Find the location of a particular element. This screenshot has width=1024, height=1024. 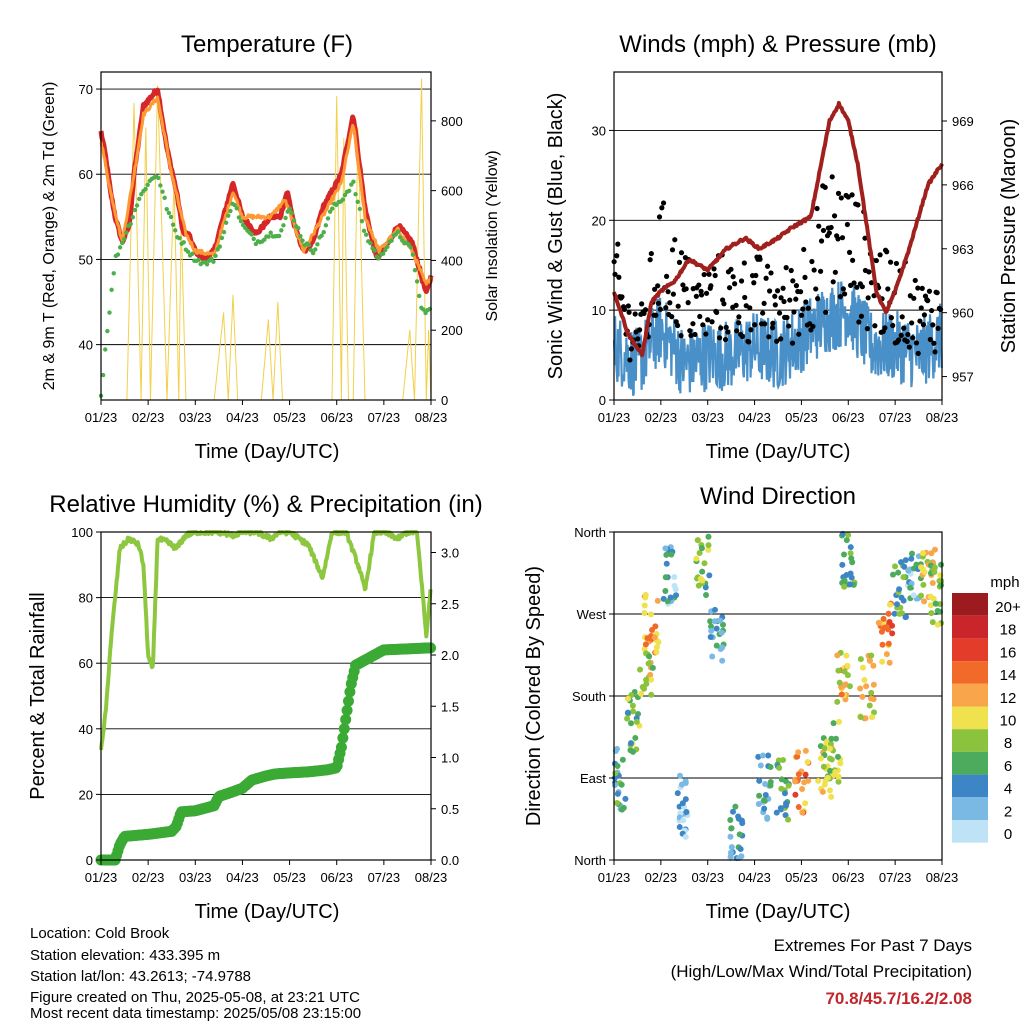

legend-label: 14 is located at coordinates (1008, 675).